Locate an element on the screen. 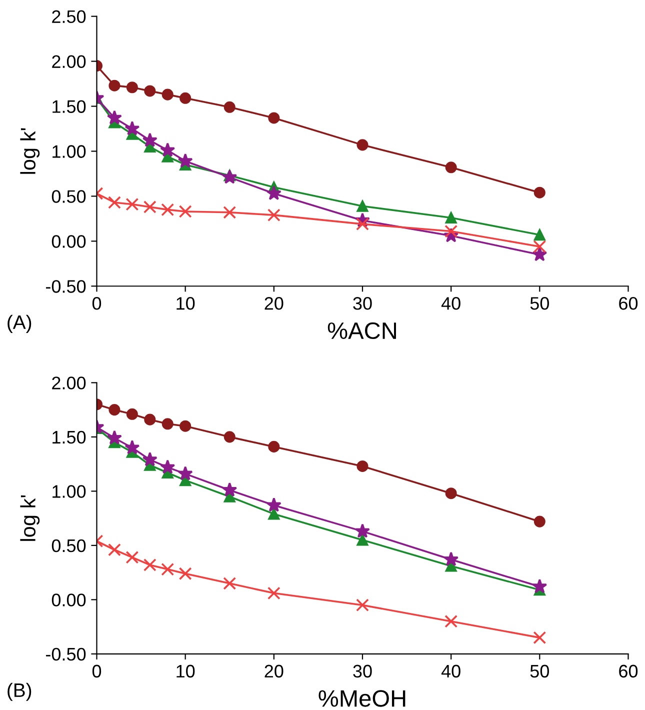  x-axis-title: %MeOH is located at coordinates (362, 698).